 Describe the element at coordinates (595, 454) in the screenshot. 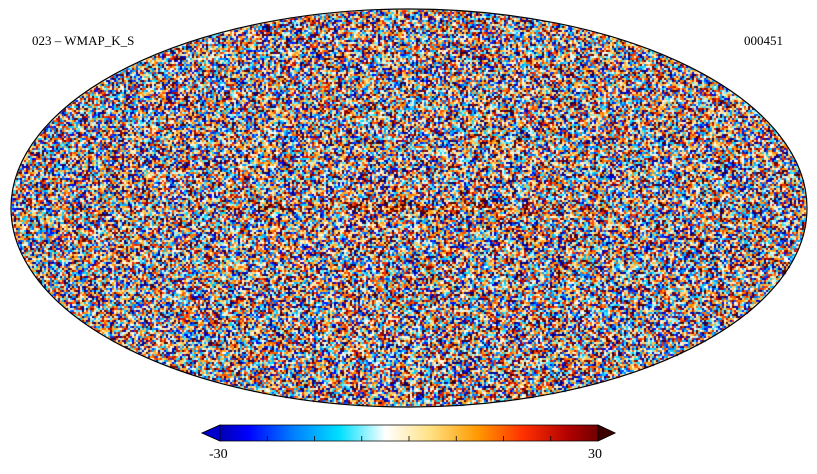

I see `colorbar-max-label: 30` at that location.